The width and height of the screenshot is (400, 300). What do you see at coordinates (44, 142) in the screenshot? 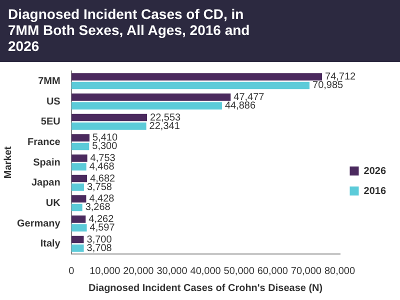
I see `y-tick-label: France` at bounding box center [44, 142].